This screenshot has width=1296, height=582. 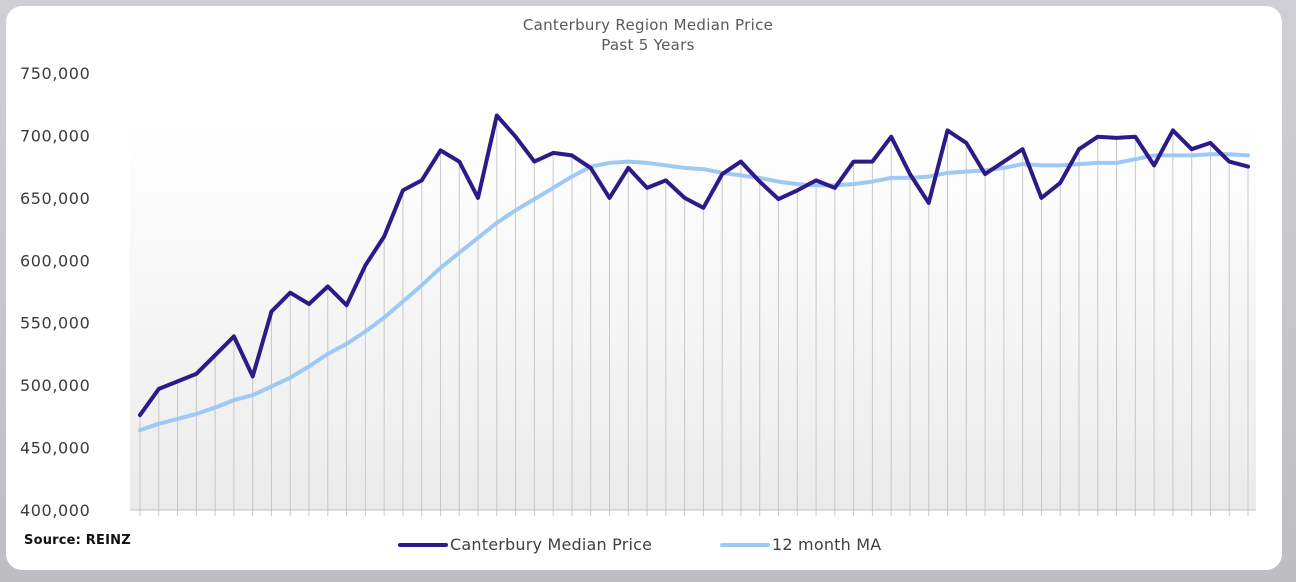 I want to click on chart-title: Canterbury Region Median Price, so click(x=648, y=25).